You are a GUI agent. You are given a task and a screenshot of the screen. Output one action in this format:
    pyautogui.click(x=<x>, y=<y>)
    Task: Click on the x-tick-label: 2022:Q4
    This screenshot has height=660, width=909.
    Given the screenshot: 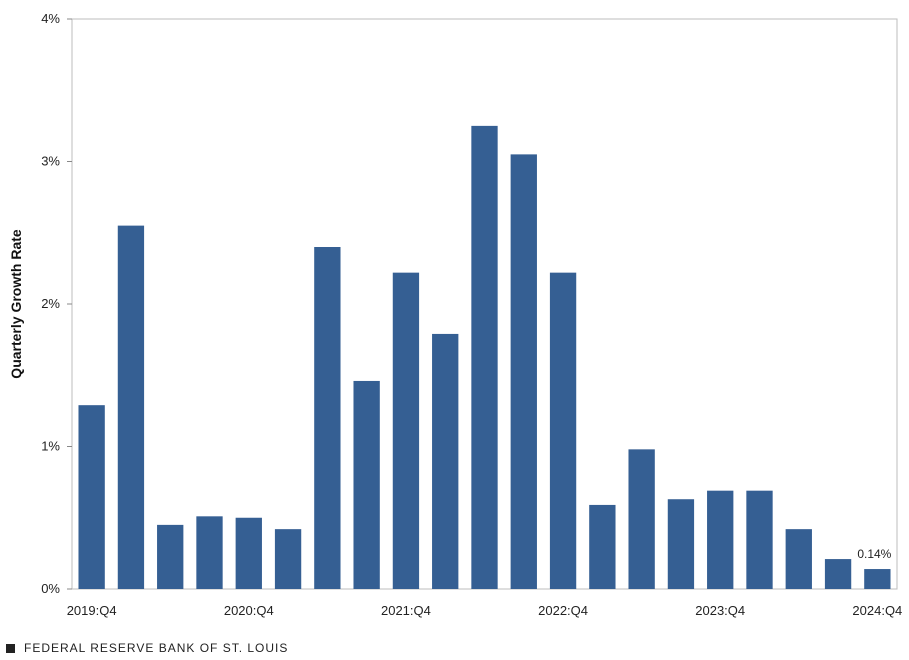 What is the action you would take?
    pyautogui.click(x=563, y=610)
    